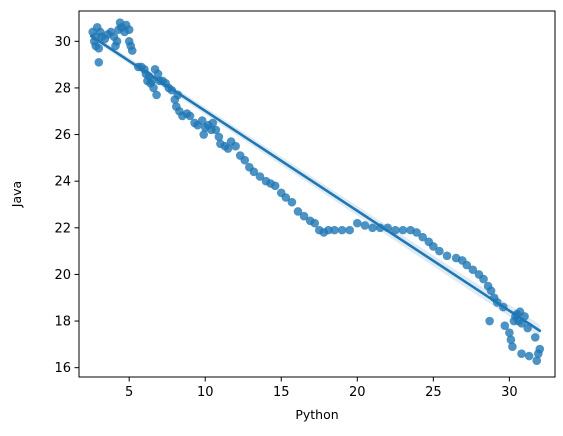  What do you see at coordinates (509, 392) in the screenshot?
I see `x-tick-label: 30` at bounding box center [509, 392].